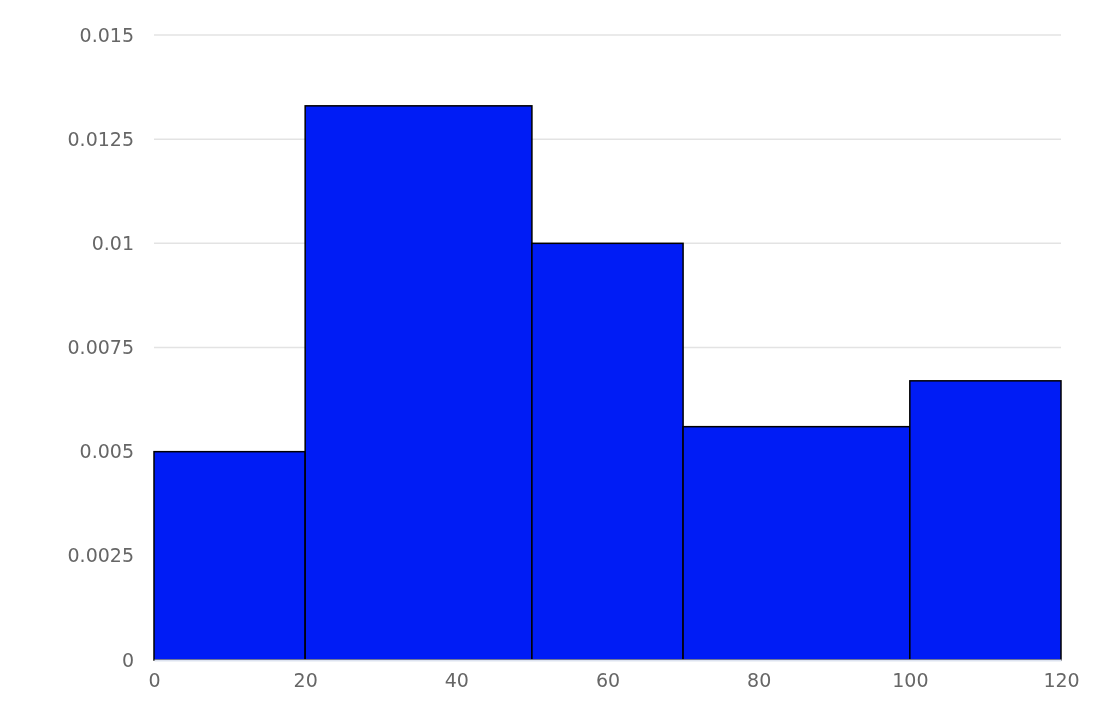 The width and height of the screenshot is (1118, 726). Describe the element at coordinates (759, 680) in the screenshot. I see `x-tick-label: 80` at that location.